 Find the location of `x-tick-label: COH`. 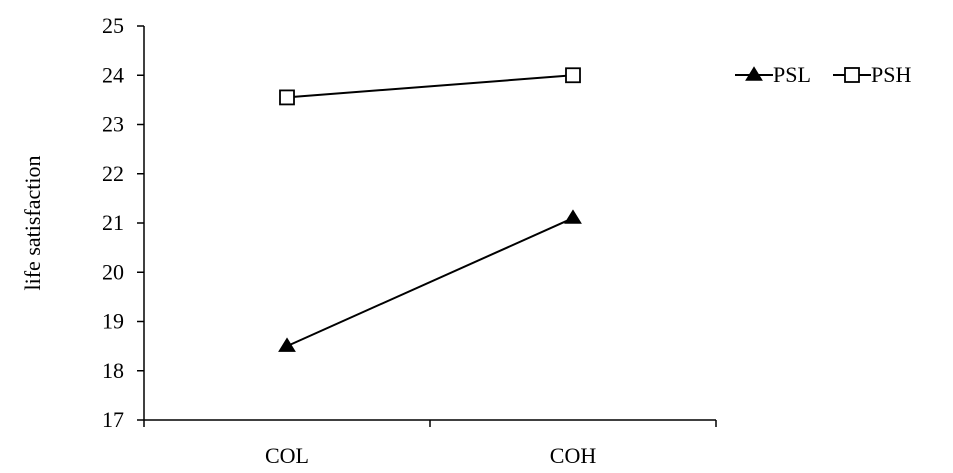

x-tick-label: COH is located at coordinates (573, 455).